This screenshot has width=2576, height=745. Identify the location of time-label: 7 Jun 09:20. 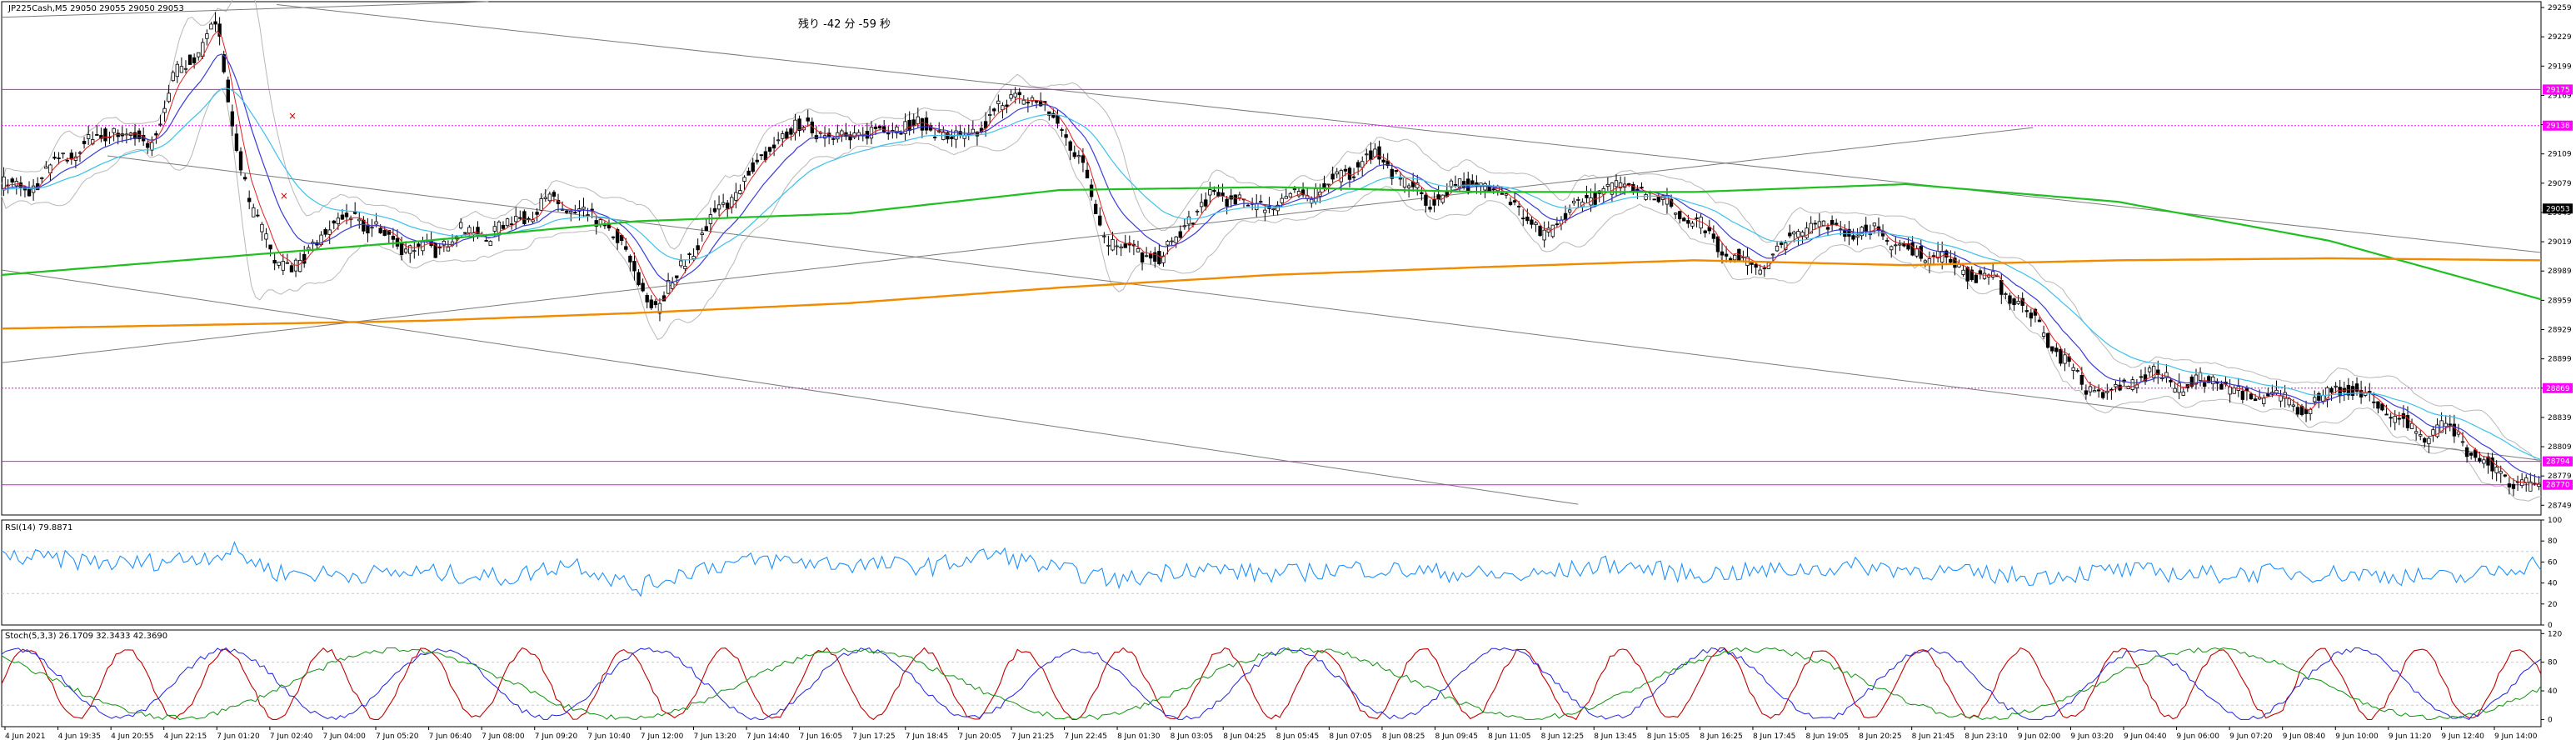
(556, 736).